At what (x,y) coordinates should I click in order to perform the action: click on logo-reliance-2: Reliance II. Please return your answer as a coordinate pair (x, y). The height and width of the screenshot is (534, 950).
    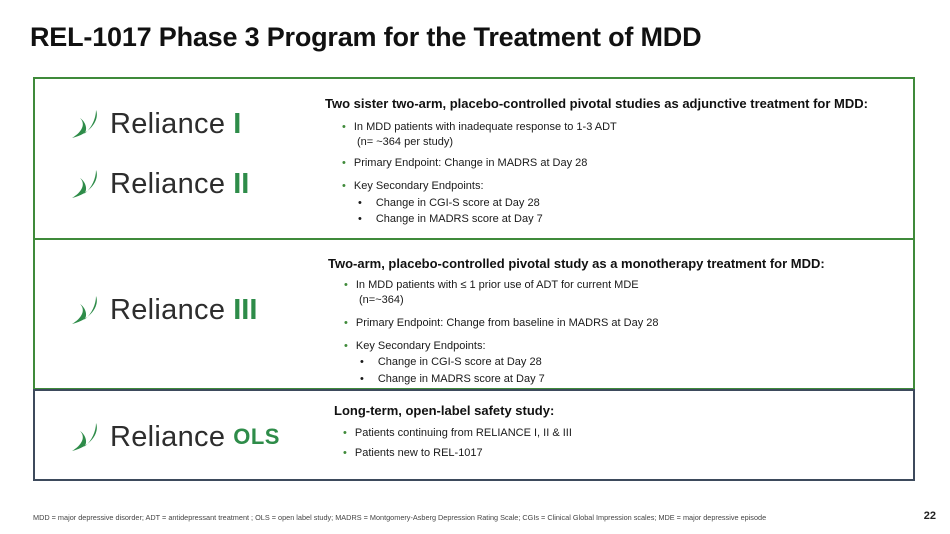
    Looking at the image, I should click on (157, 184).